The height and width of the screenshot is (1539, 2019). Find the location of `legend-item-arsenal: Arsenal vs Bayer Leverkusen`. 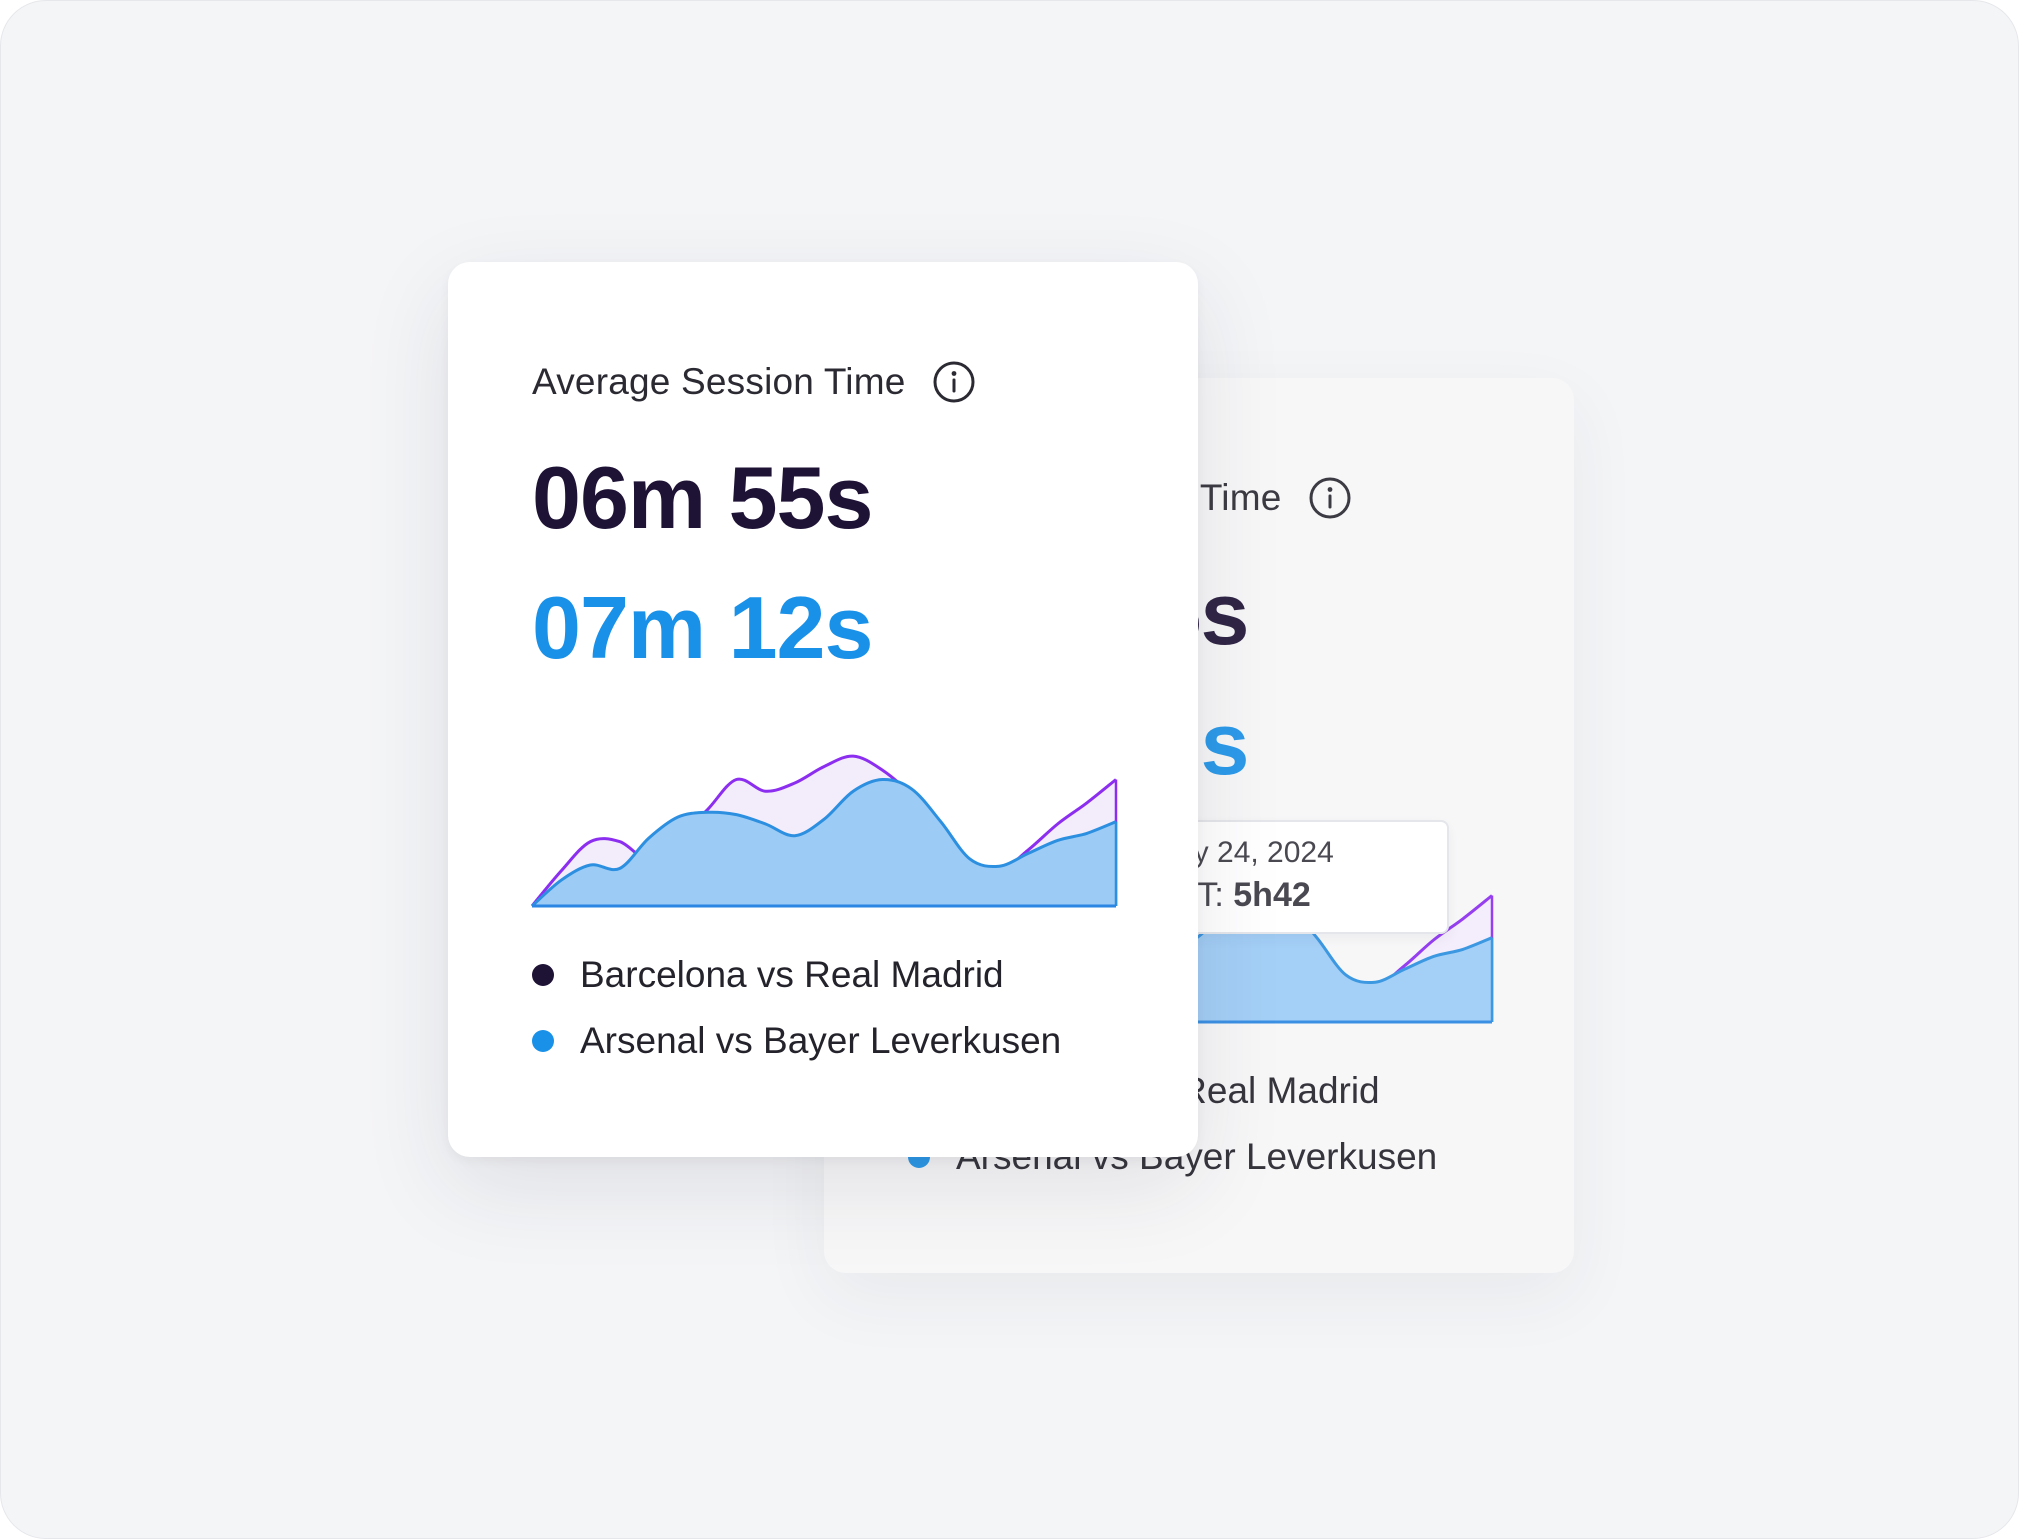

legend-item-arsenal: Arsenal vs Bayer Leverkusen is located at coordinates (796, 1041).